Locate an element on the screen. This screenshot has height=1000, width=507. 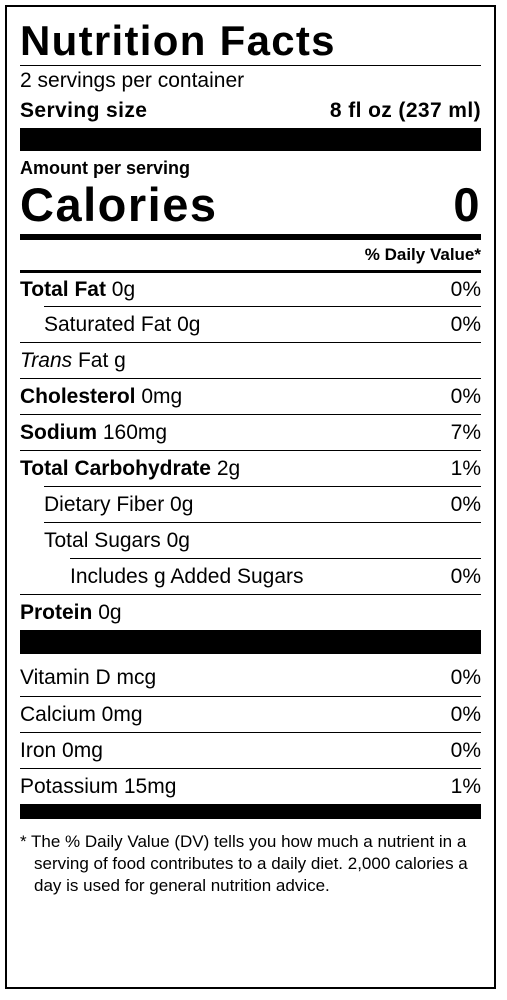
amount-per-serving: Amount per serving is located at coordinates (105, 168).